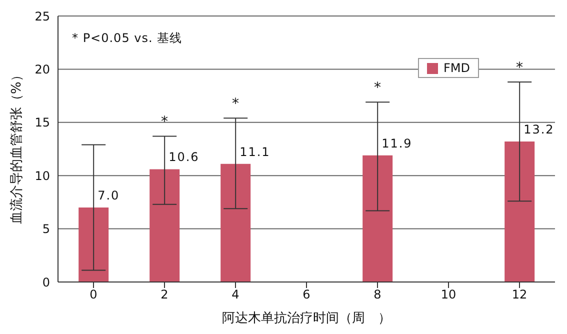 The width and height of the screenshot is (567, 334). Describe the element at coordinates (520, 295) in the screenshot. I see `x-tick-label: 12` at that location.